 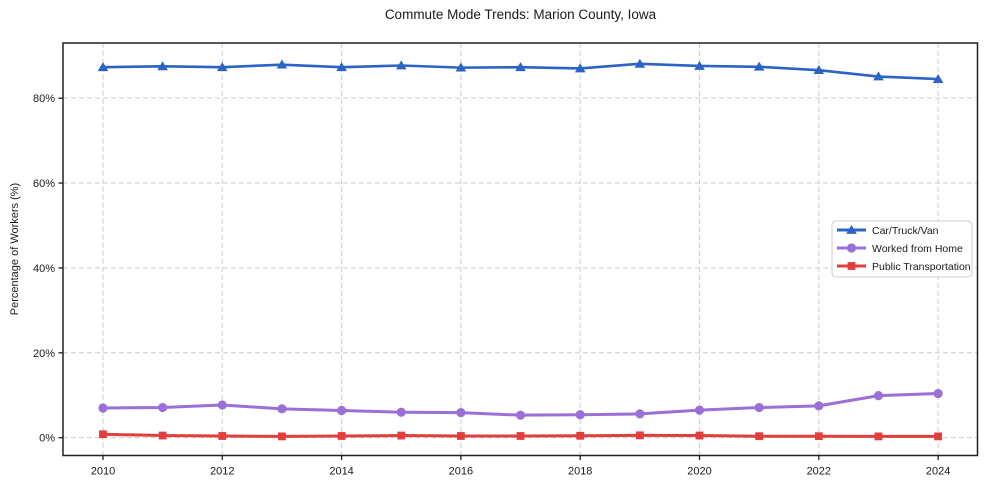 I want to click on x-tick-label: 2018, so click(x=580, y=472).